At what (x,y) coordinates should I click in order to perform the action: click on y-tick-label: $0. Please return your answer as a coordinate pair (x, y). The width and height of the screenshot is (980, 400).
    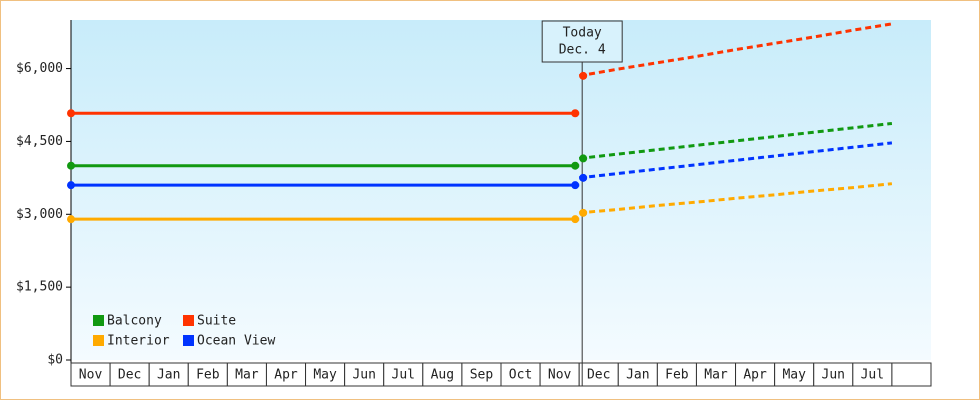
    Looking at the image, I should click on (55, 360).